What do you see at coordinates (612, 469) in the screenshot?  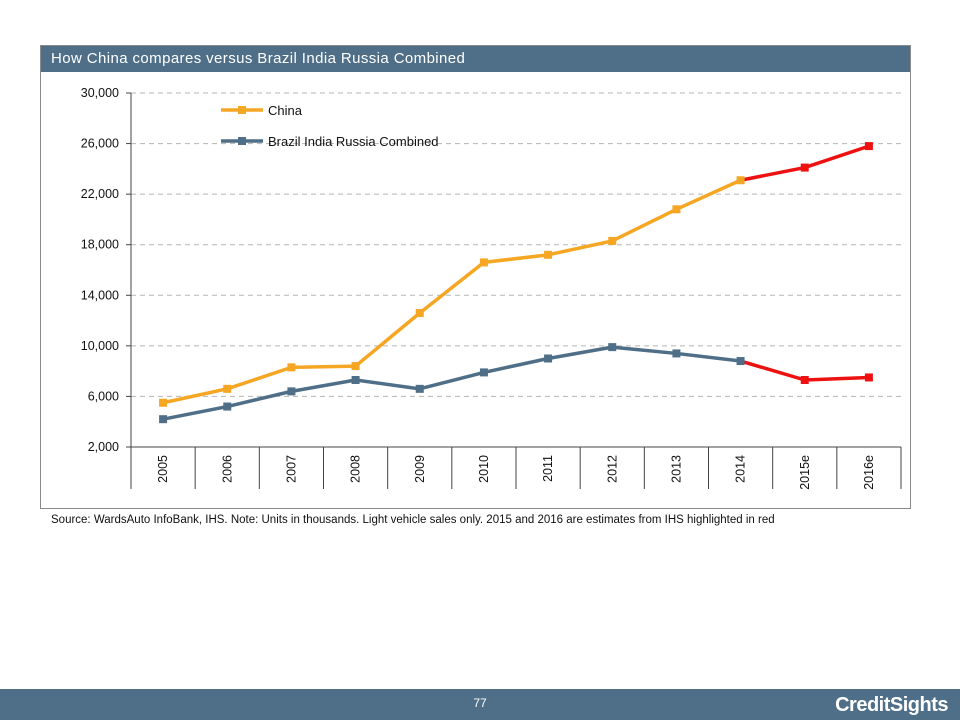 I see `x-tick-label: 2012` at bounding box center [612, 469].